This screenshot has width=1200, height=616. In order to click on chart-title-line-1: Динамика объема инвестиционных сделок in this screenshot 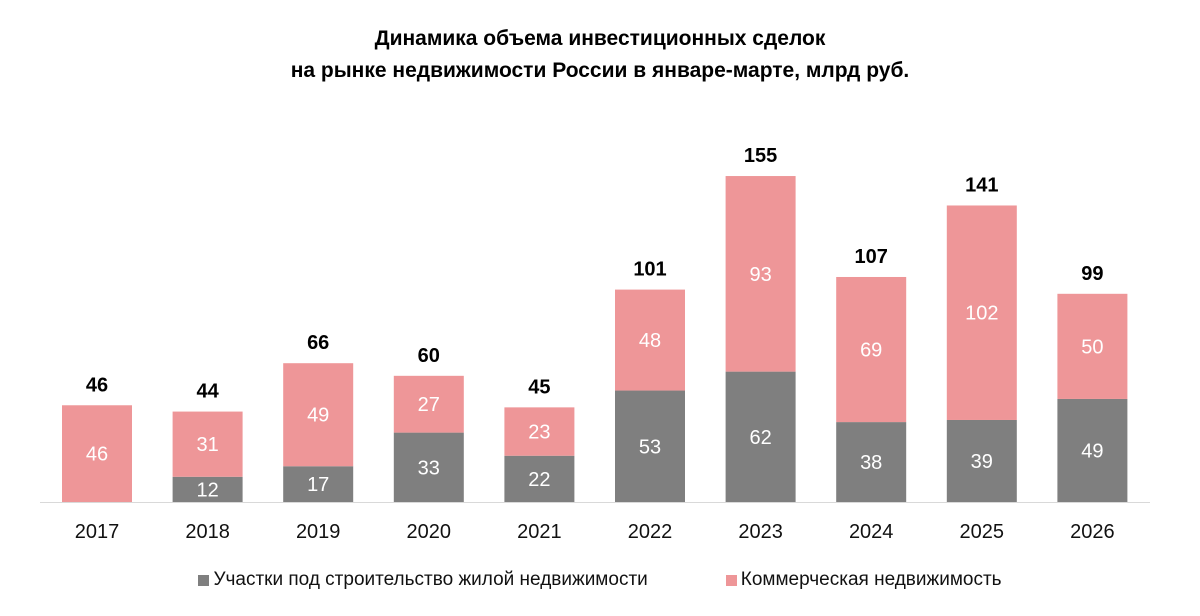, I will do `click(600, 38)`.